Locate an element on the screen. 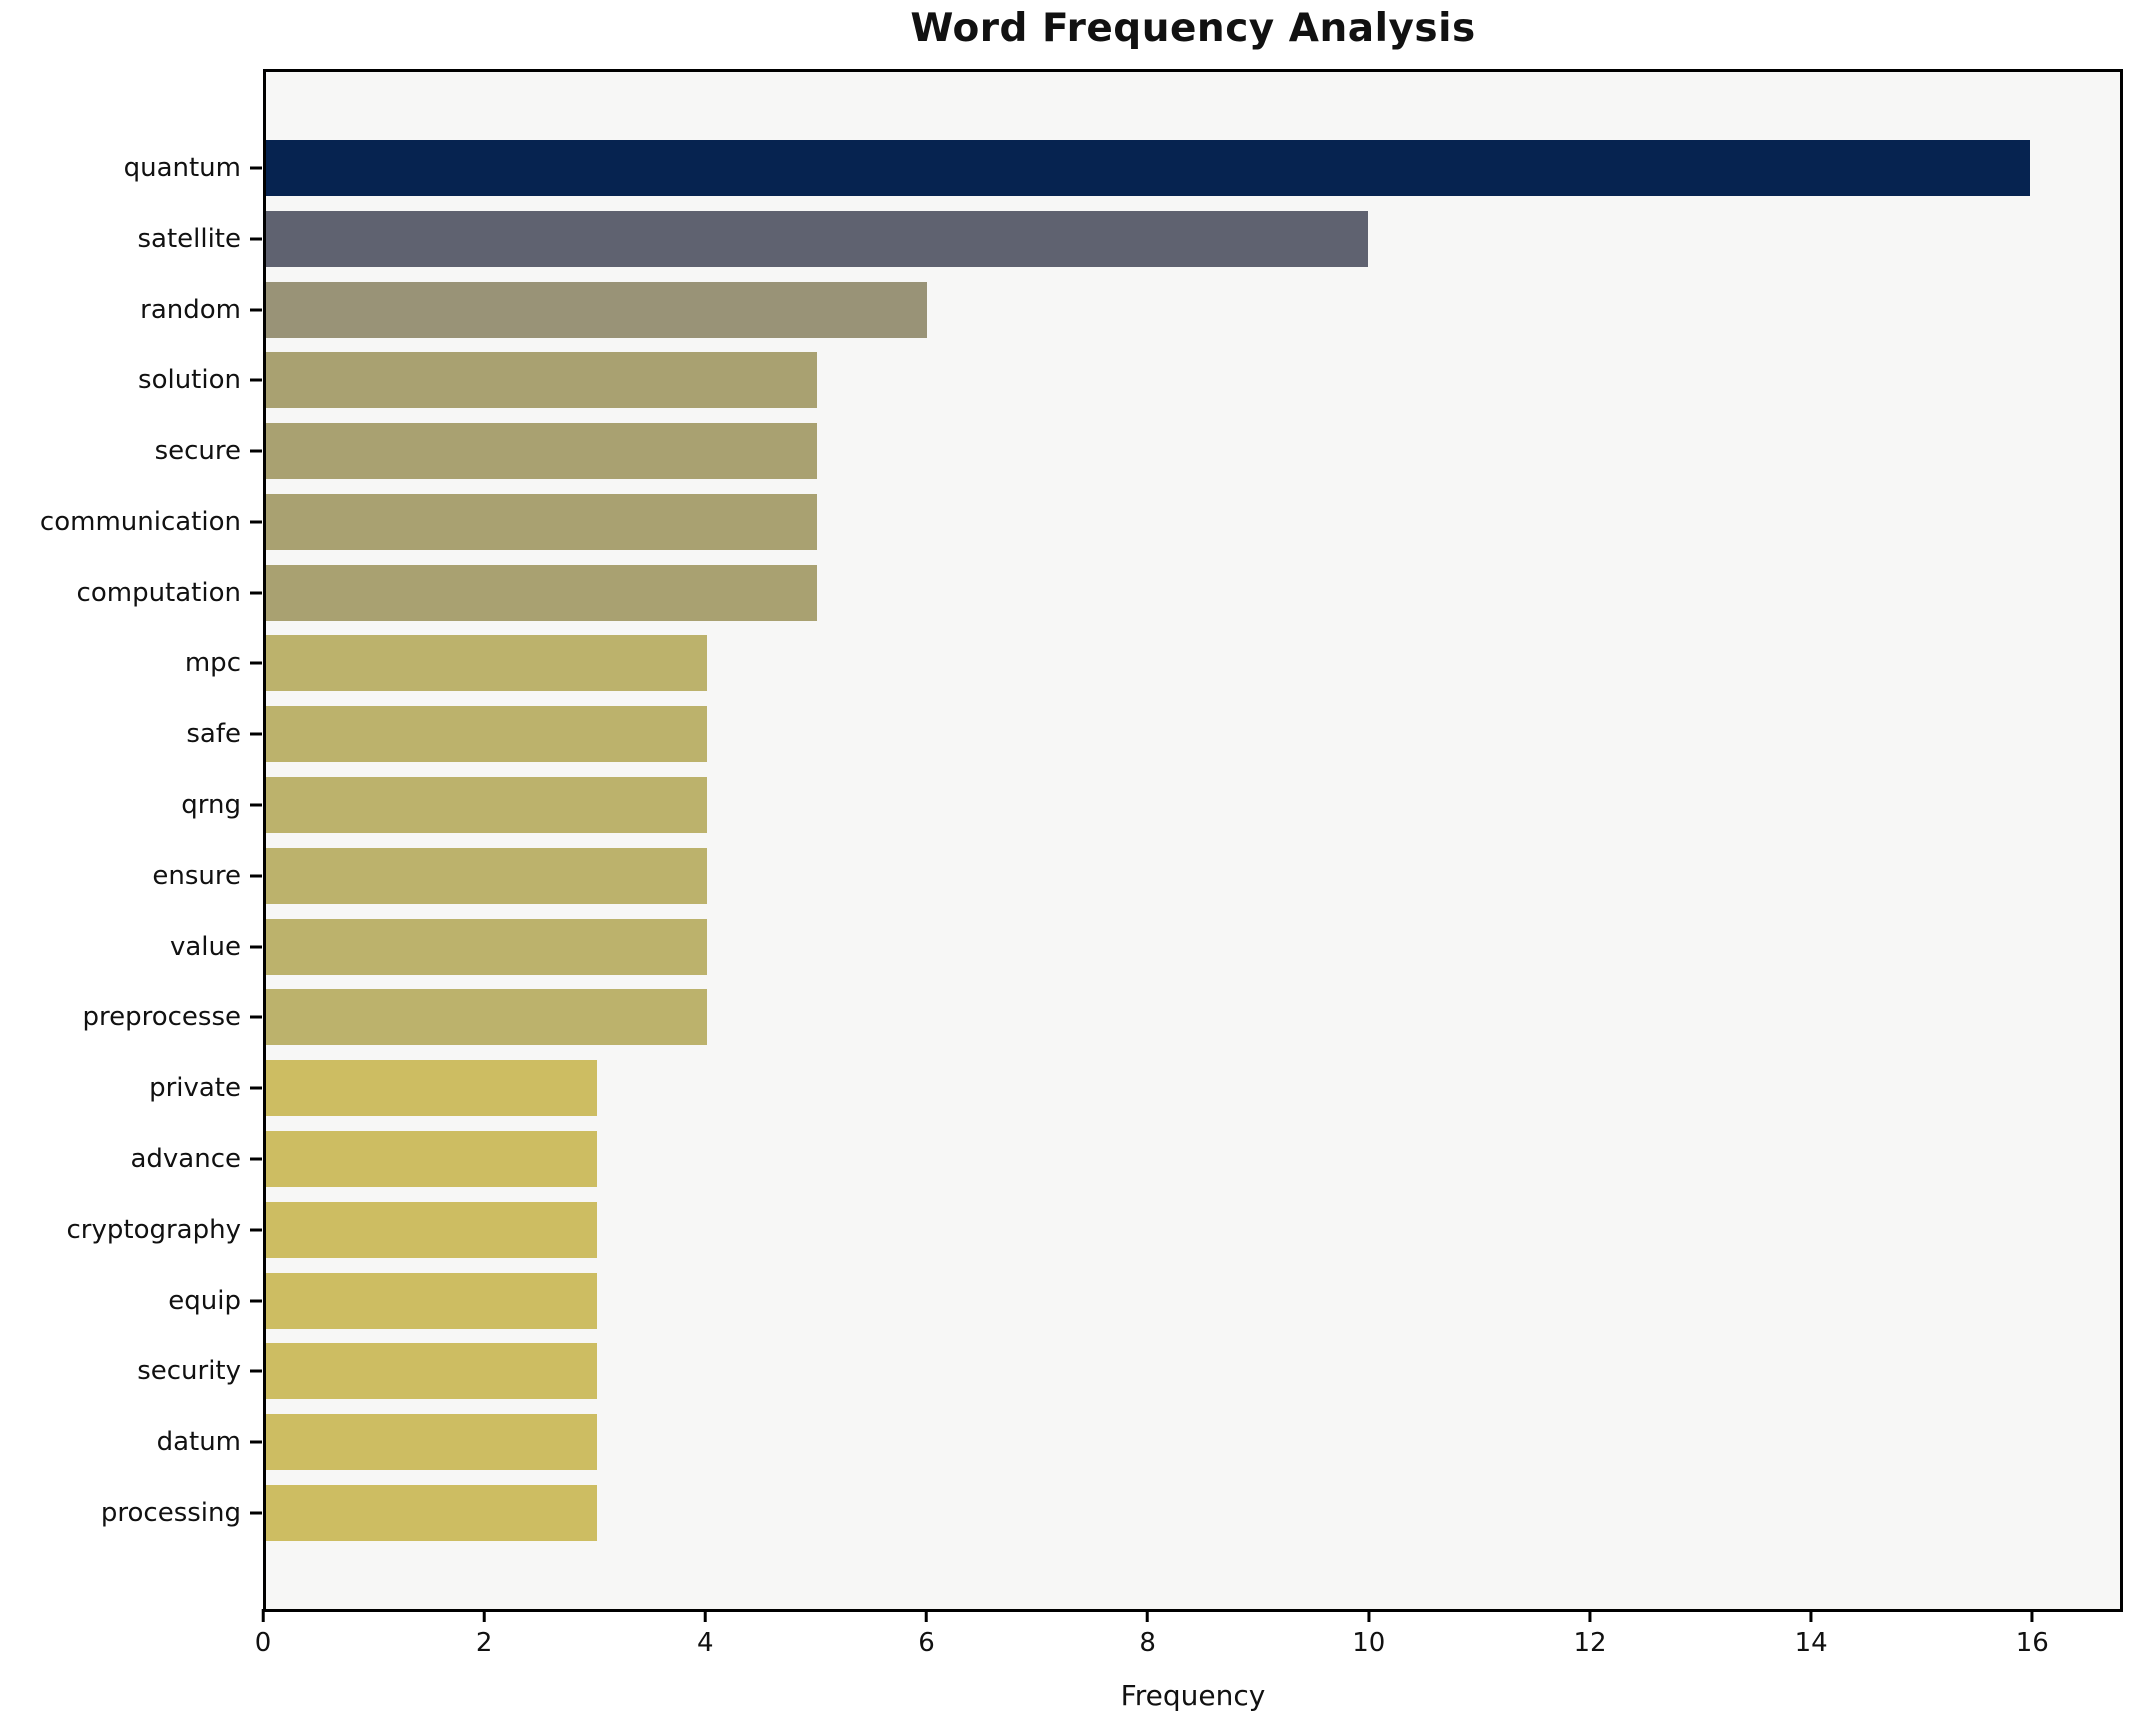 The height and width of the screenshot is (1722, 2143). y-tick-label: satellite is located at coordinates (189, 238).